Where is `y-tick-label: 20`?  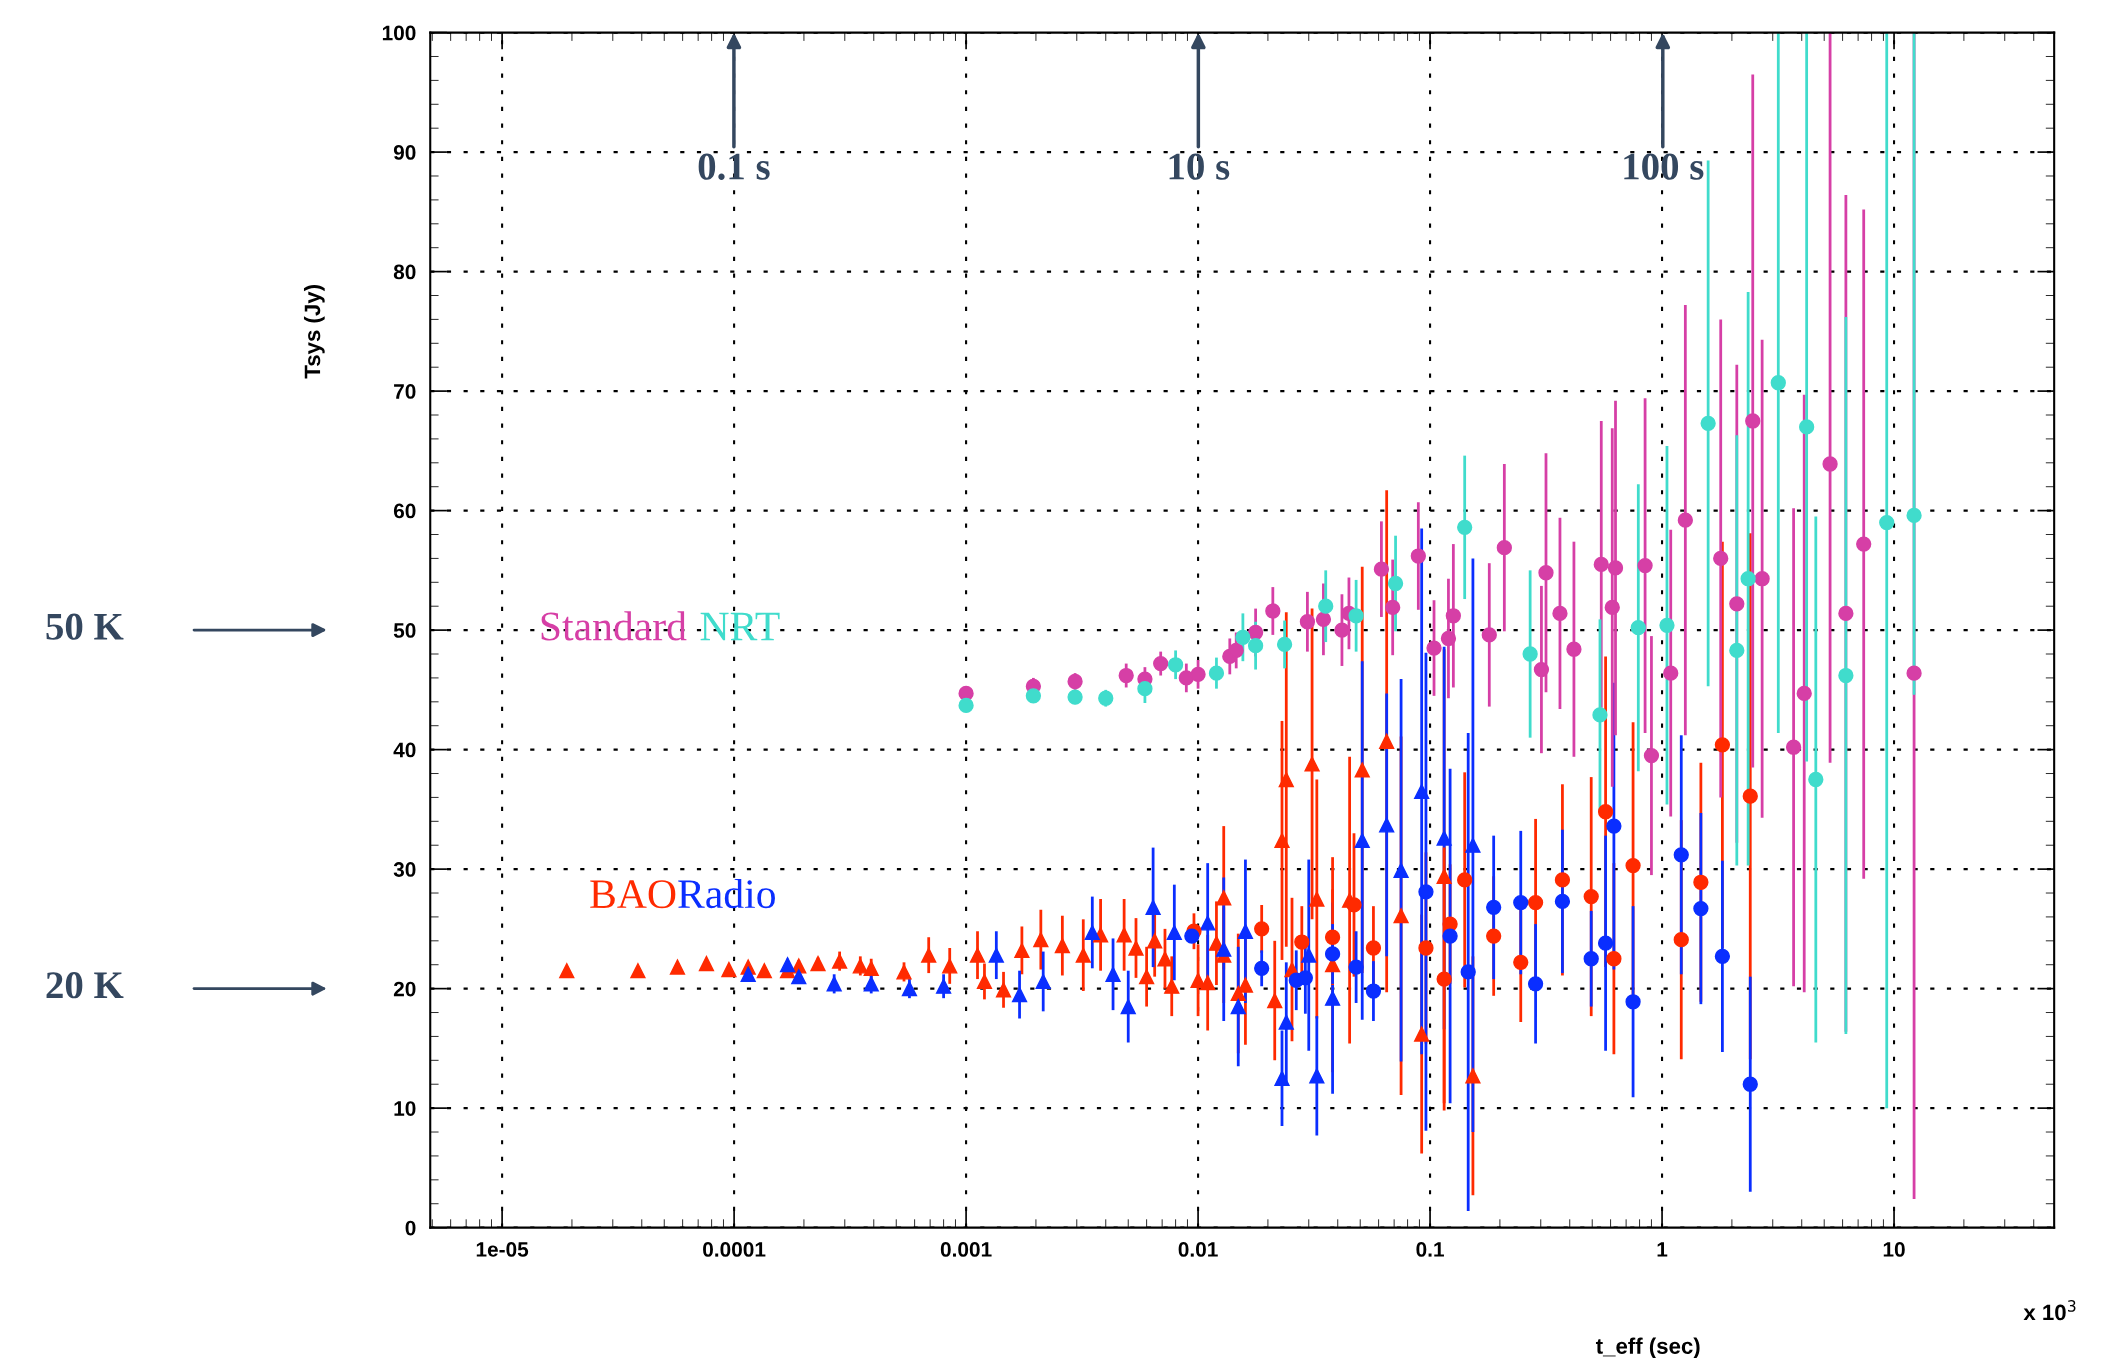 y-tick-label: 20 is located at coordinates (404, 989).